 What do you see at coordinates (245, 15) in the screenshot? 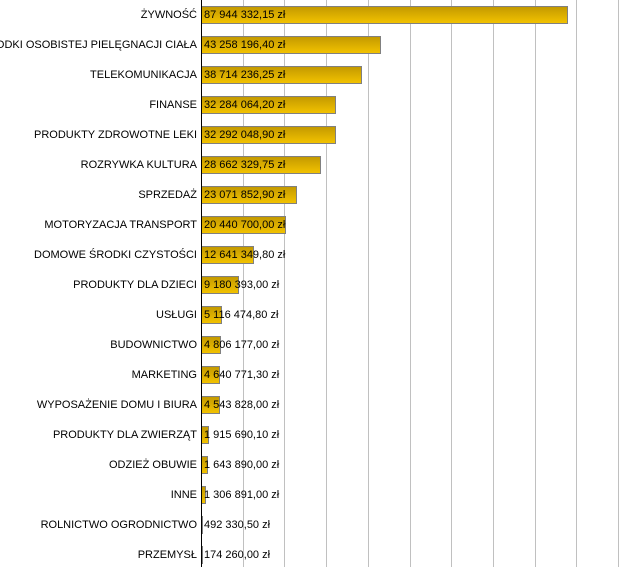
I see `value-label: 87 944 332,15 zł` at bounding box center [245, 15].